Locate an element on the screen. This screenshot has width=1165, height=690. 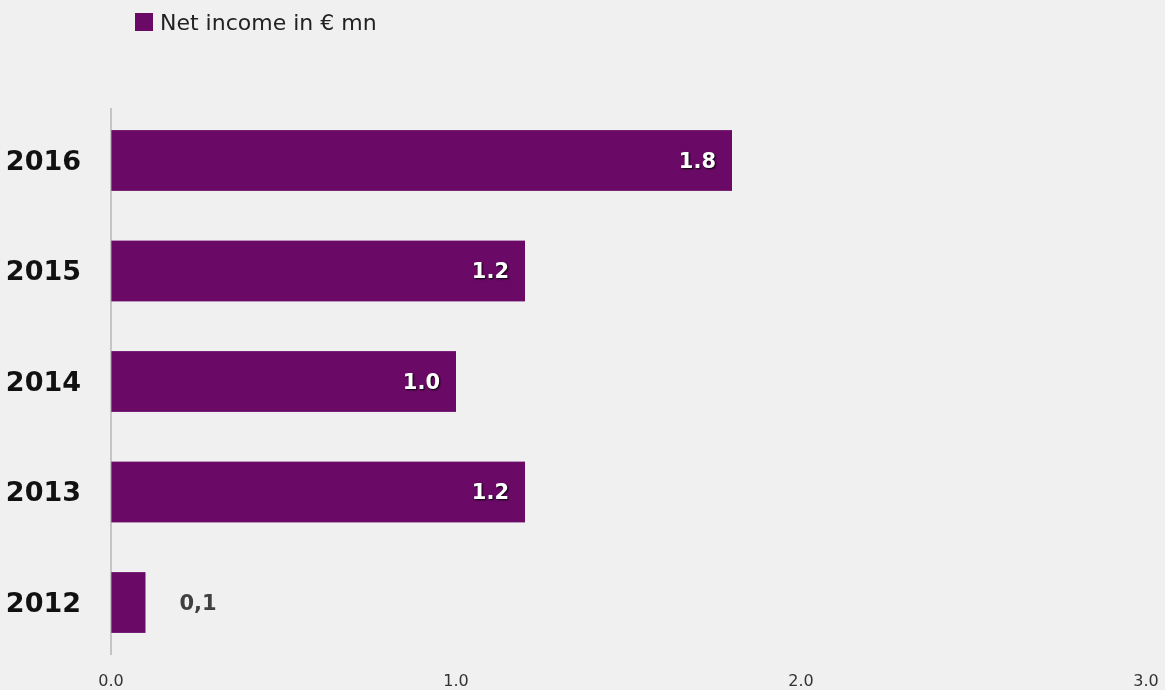
x-tick-label: 0.0 is located at coordinates (111, 680).